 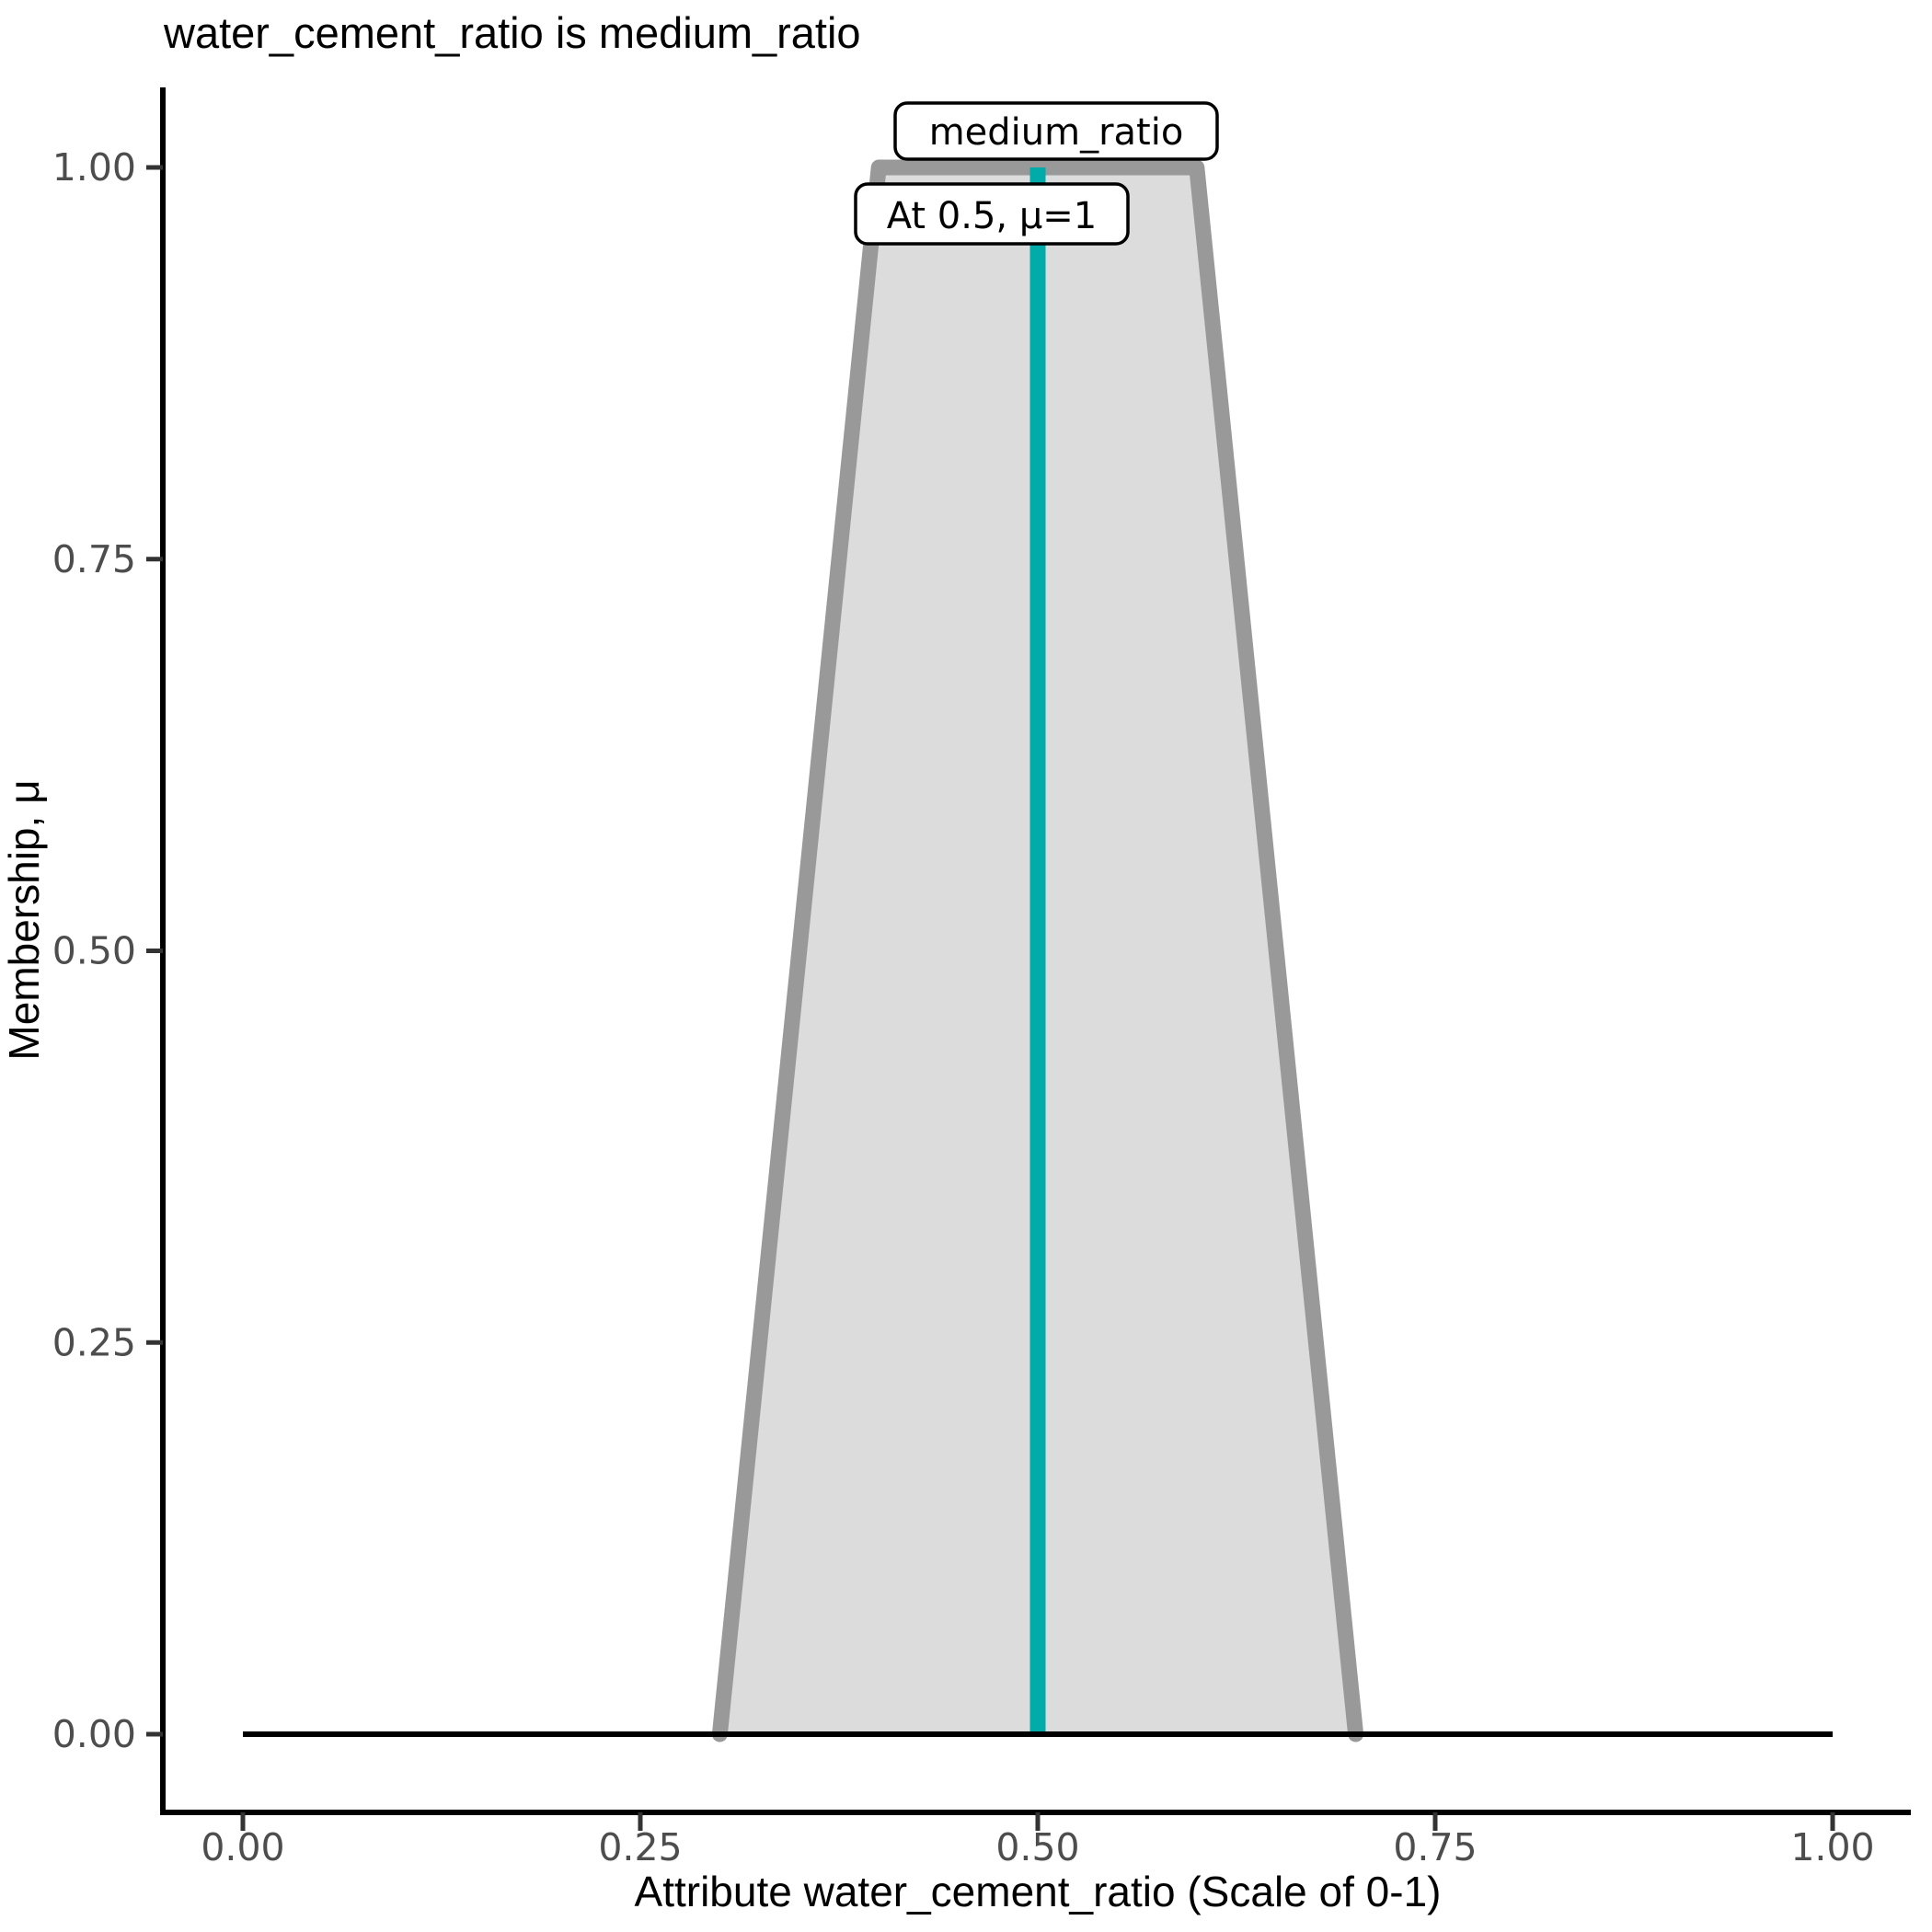 What do you see at coordinates (1832, 1847) in the screenshot?
I see `x-tick-label: 1.00` at bounding box center [1832, 1847].